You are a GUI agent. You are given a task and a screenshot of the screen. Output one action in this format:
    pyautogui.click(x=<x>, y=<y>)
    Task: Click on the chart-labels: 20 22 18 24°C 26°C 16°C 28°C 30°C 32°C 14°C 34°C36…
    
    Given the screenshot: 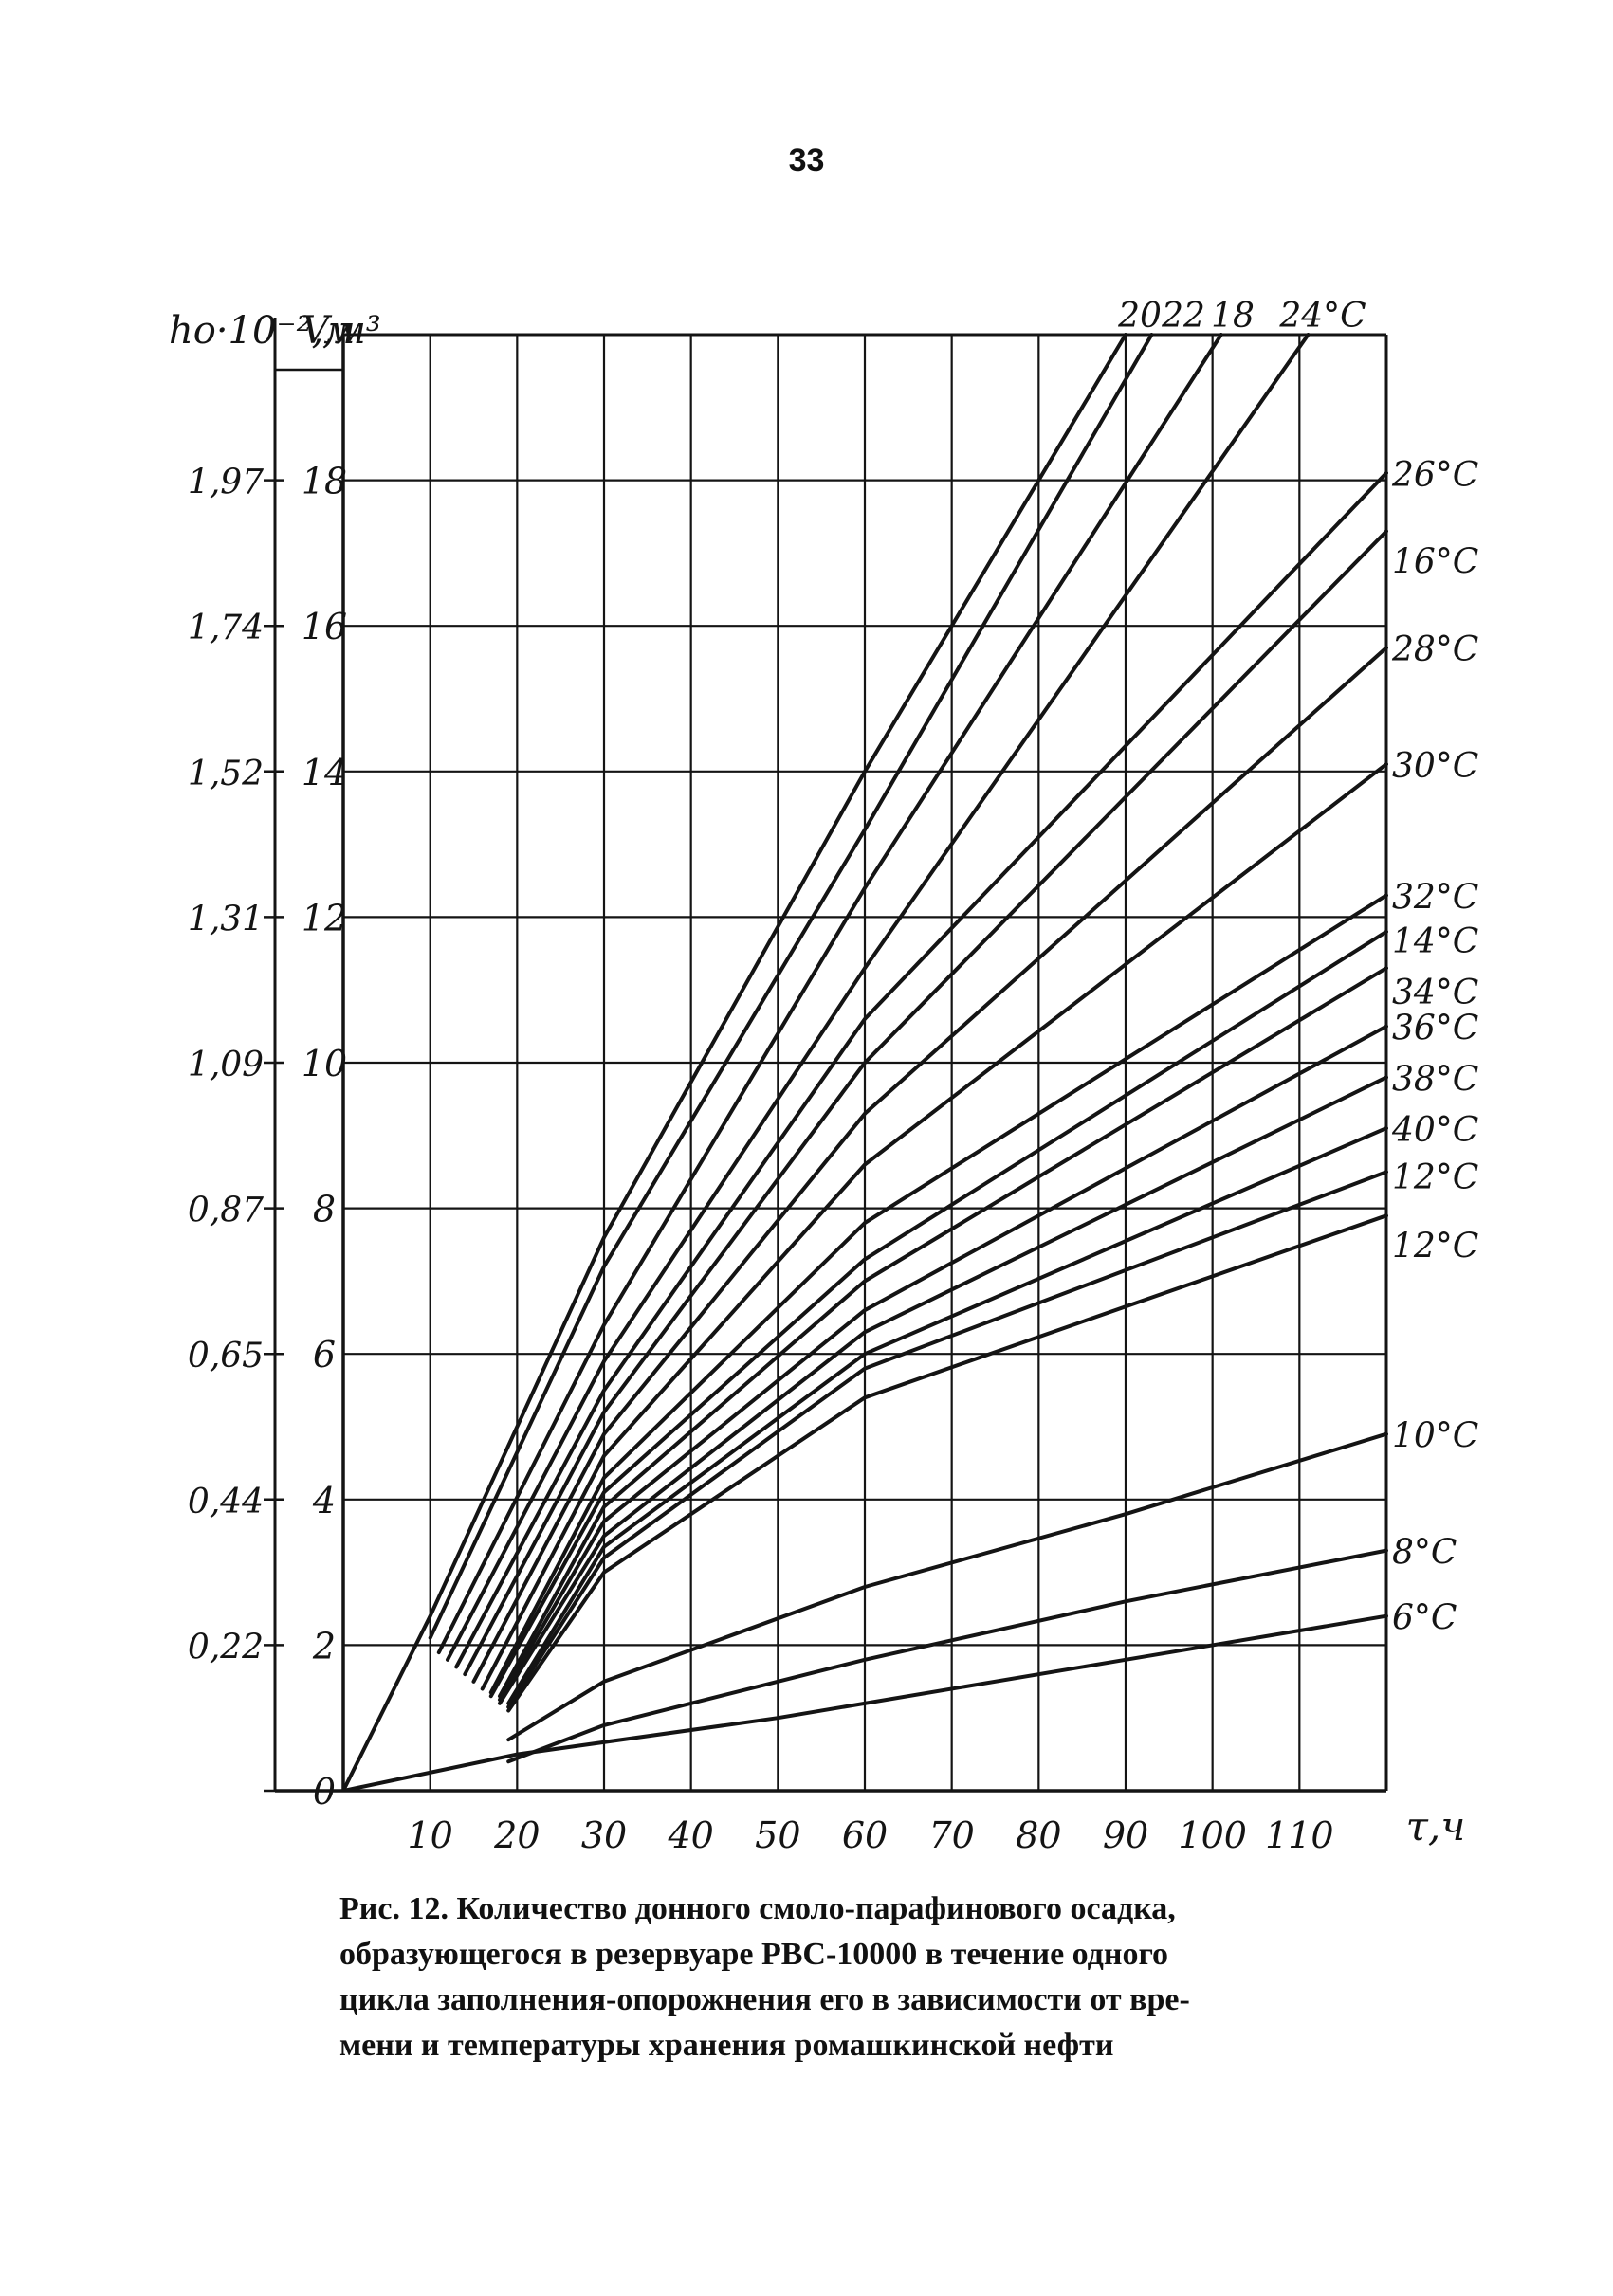 What is the action you would take?
    pyautogui.click(x=1297, y=967)
    